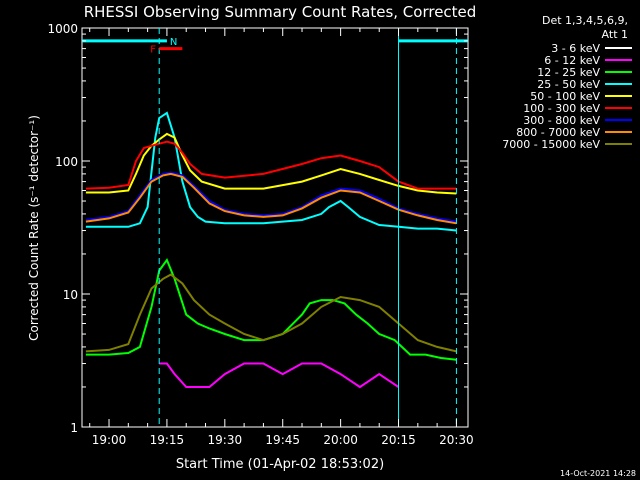 This screenshot has height=480, width=640. What do you see at coordinates (225, 440) in the screenshot?
I see `x-tick-label: 19:30` at bounding box center [225, 440].